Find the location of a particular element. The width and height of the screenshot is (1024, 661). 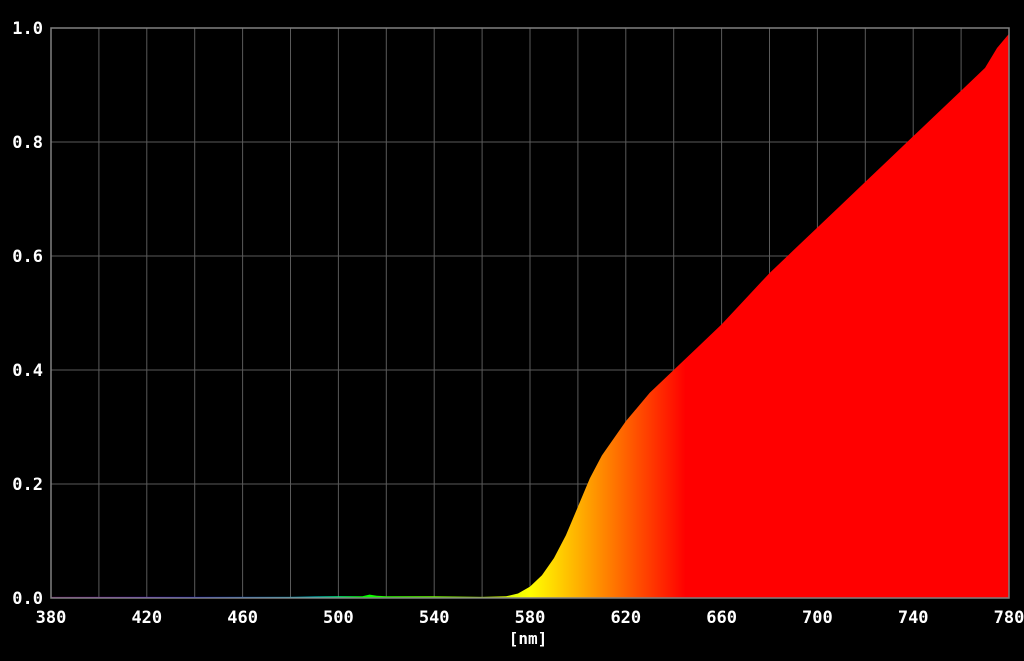

x-tick-label: 580 is located at coordinates (530, 618).